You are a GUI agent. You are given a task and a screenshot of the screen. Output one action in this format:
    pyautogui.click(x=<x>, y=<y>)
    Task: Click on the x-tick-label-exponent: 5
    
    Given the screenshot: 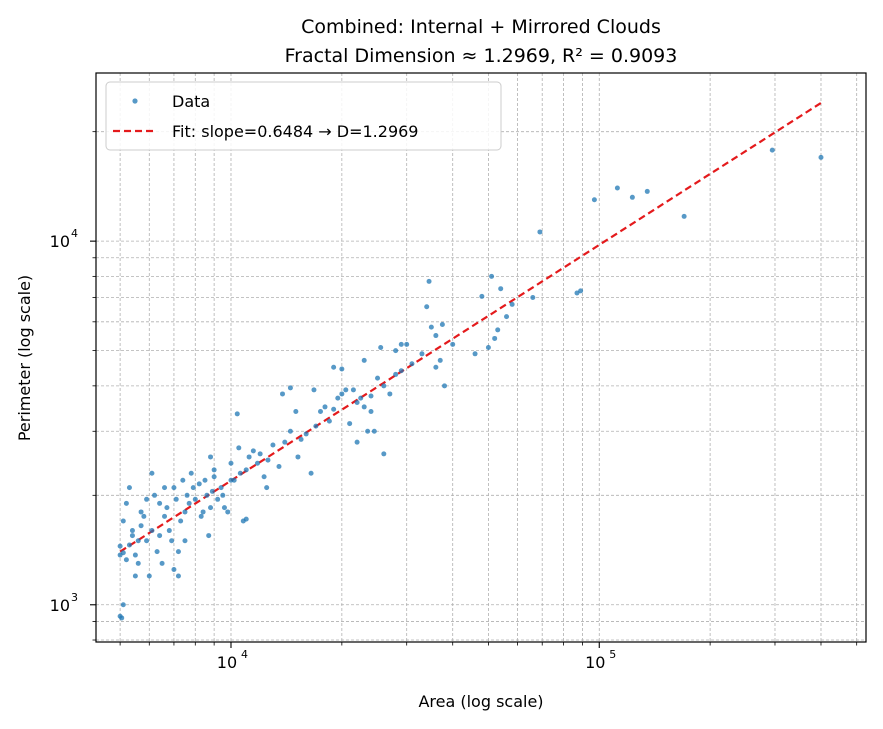 What is the action you would take?
    pyautogui.click(x=612, y=654)
    